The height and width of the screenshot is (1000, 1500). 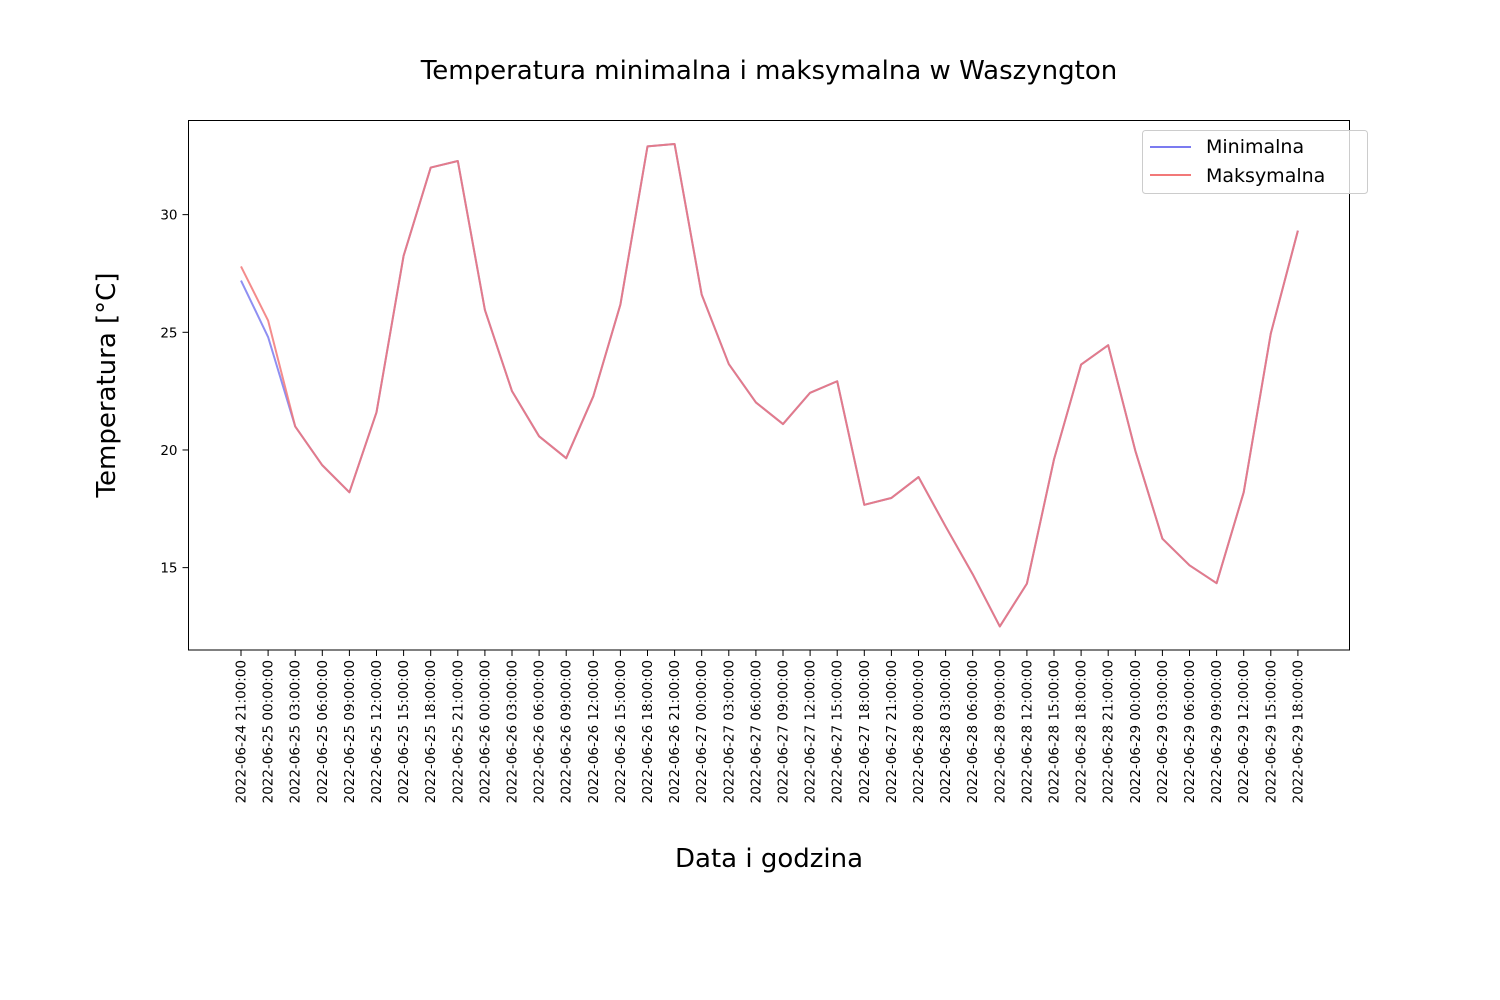 I want to click on x-tick-label: 2022-06-25 18:00:00, so click(x=431, y=731).